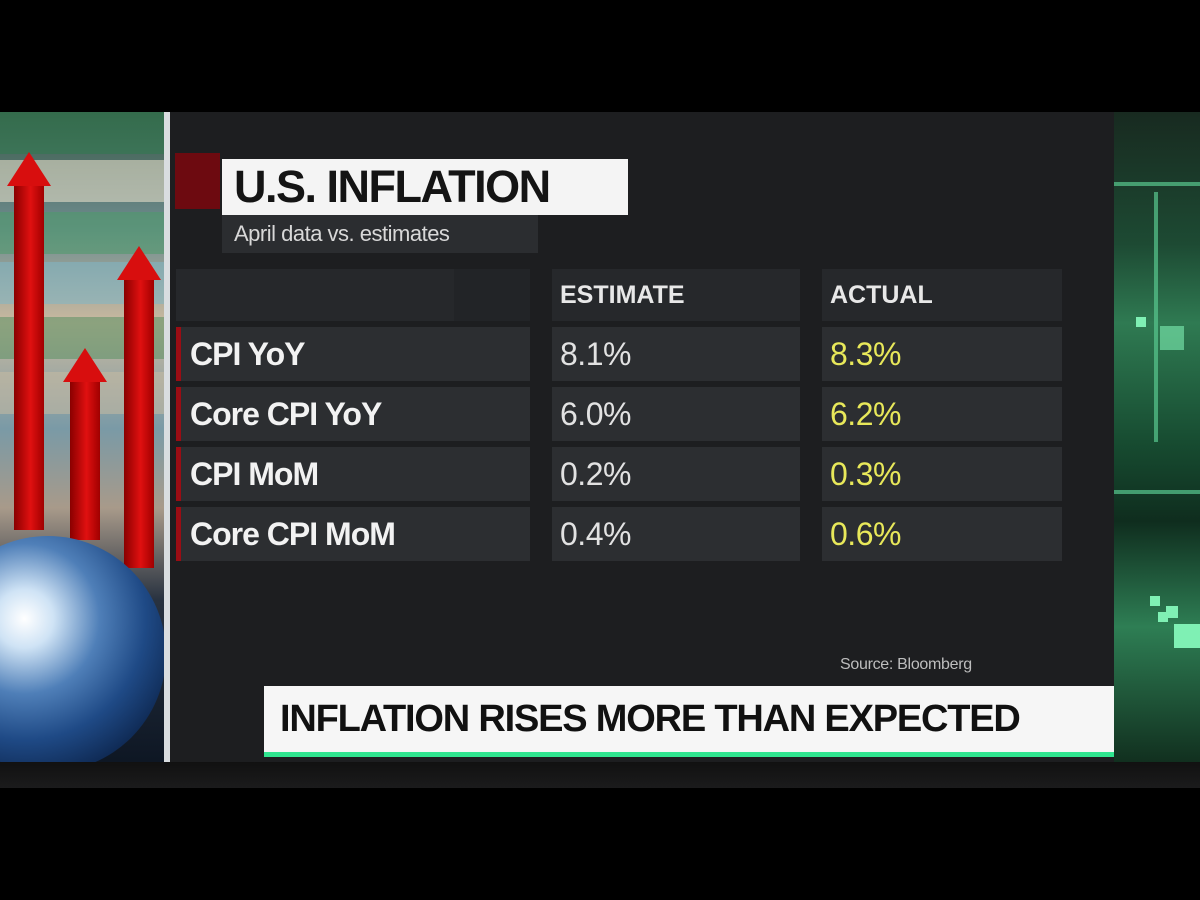  What do you see at coordinates (353, 414) in the screenshot?
I see `row-label: Core CPI YoY` at bounding box center [353, 414].